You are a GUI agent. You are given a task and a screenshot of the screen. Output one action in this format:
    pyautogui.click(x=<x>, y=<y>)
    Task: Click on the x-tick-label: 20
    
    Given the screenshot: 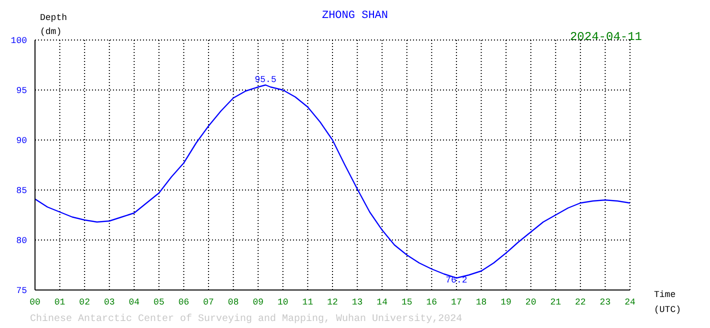 What is the action you would take?
    pyautogui.click(x=530, y=302)
    